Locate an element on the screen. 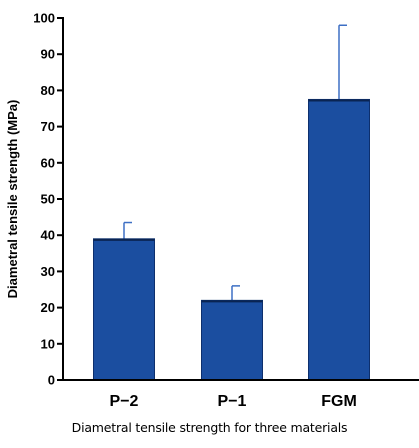 This screenshot has width=419, height=448. x-category-label: P−2 is located at coordinates (124, 401).